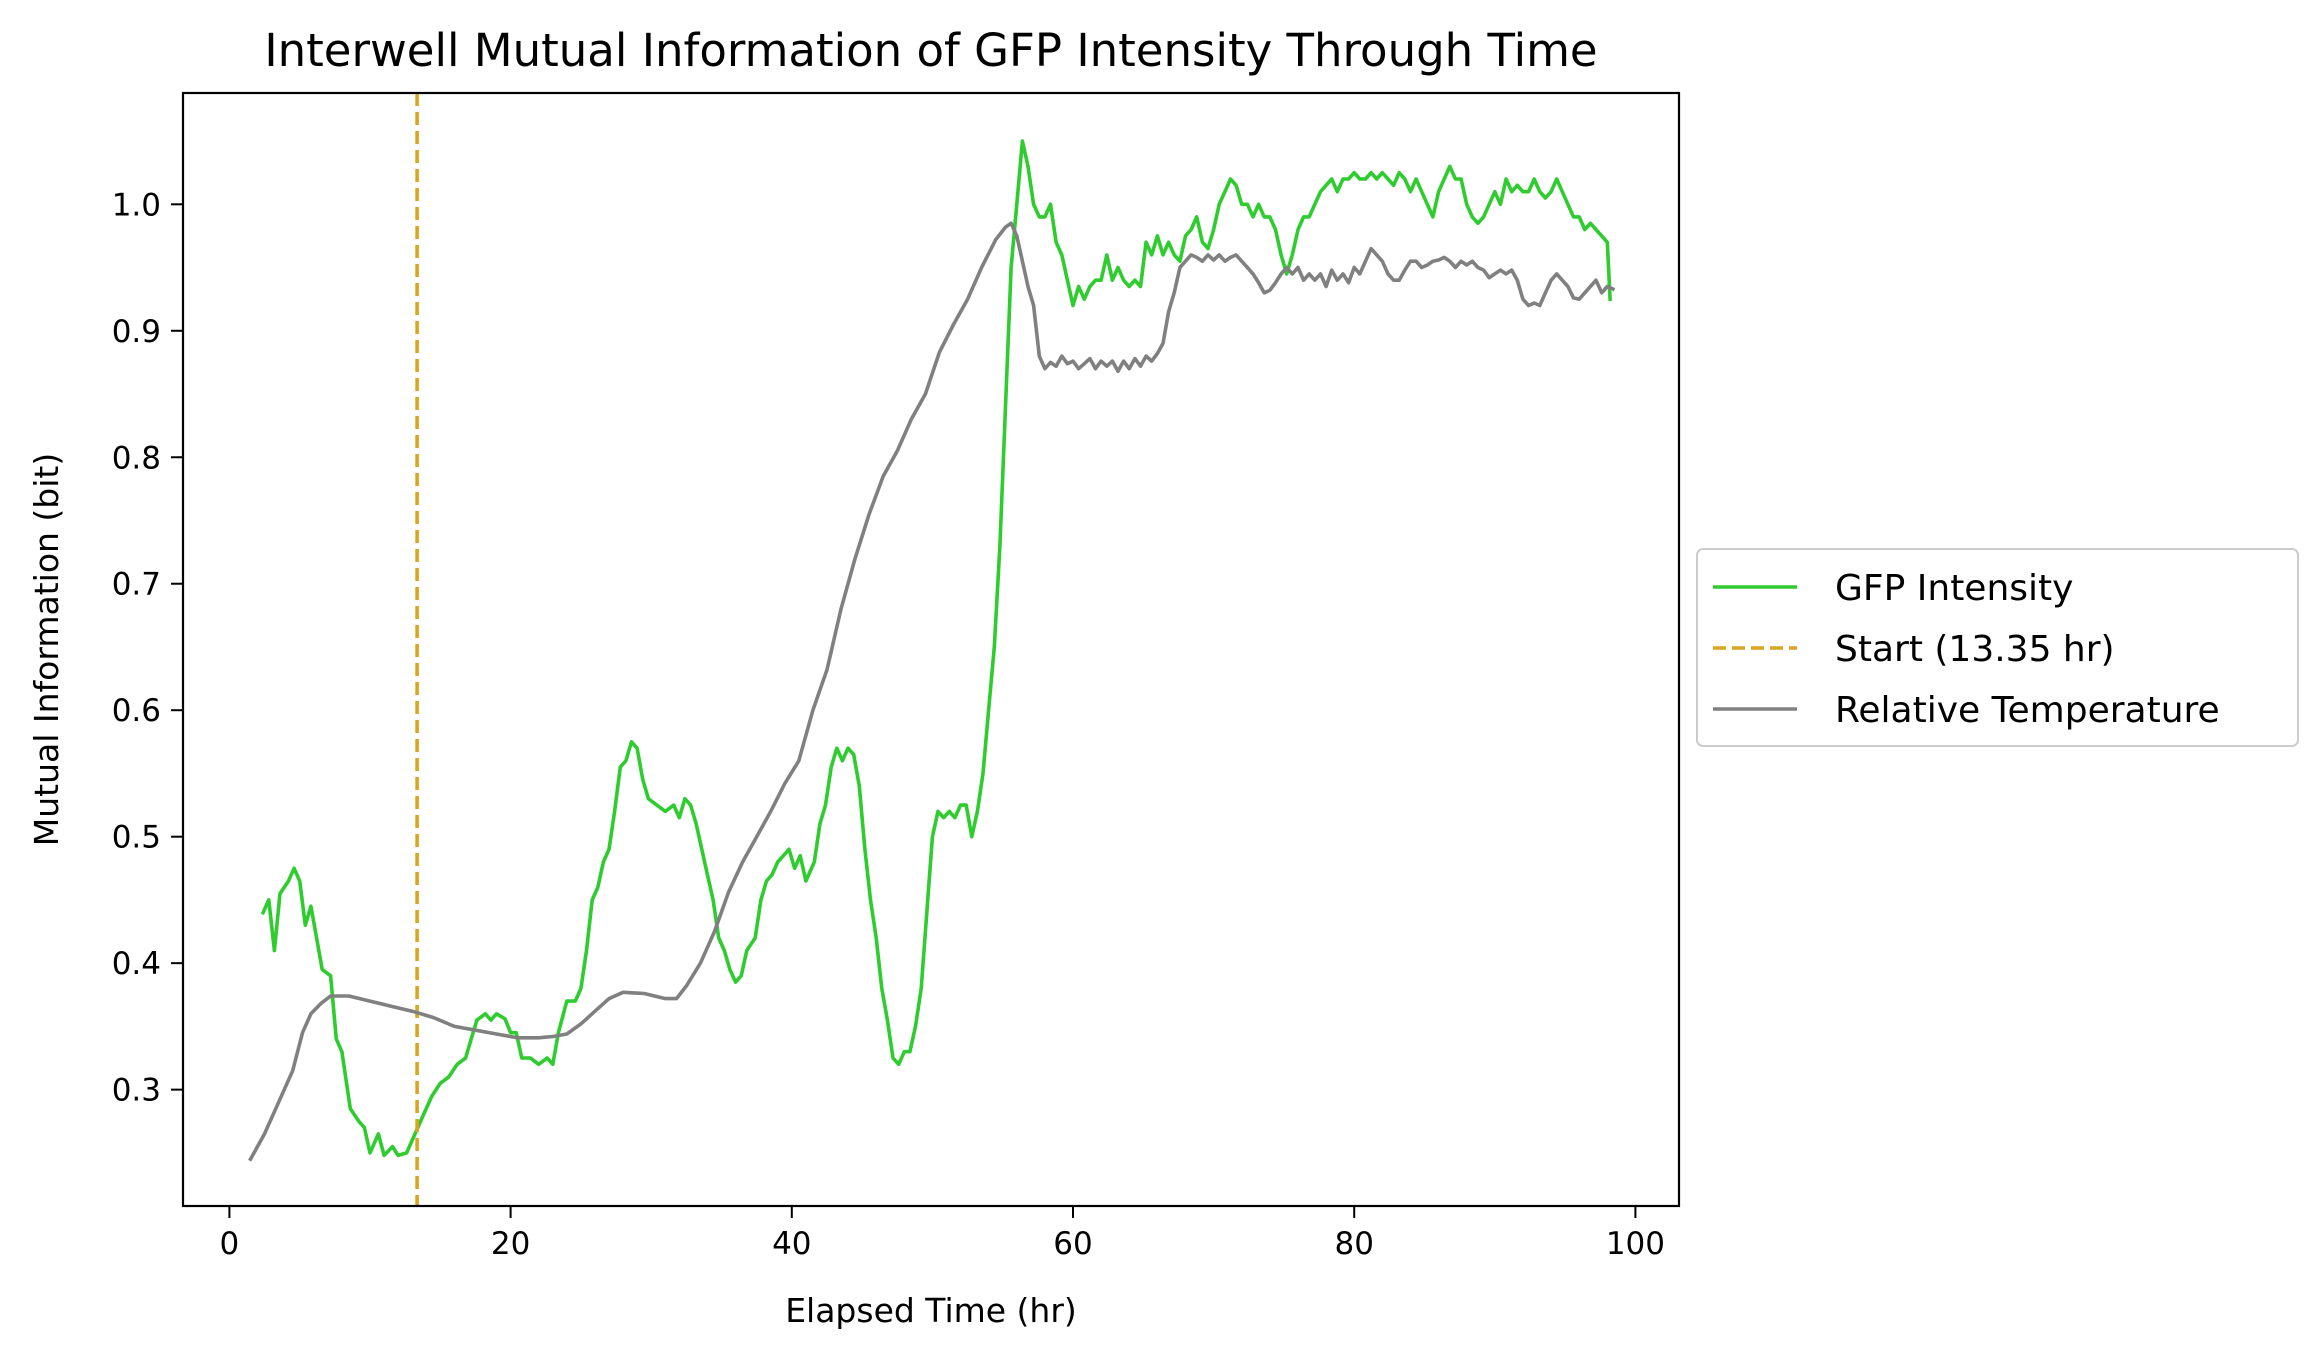 The width and height of the screenshot is (2315, 1357). Describe the element at coordinates (147, 648) in the screenshot. I see `y-axis-ticks: 0.3 0.4 0.5 0.6 0.7 0.8 0.9 1.0` at that location.